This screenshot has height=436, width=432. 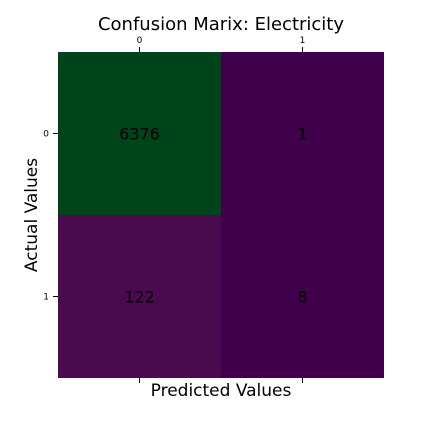 What do you see at coordinates (303, 41) in the screenshot?
I see `x-tick-label: 1` at bounding box center [303, 41].